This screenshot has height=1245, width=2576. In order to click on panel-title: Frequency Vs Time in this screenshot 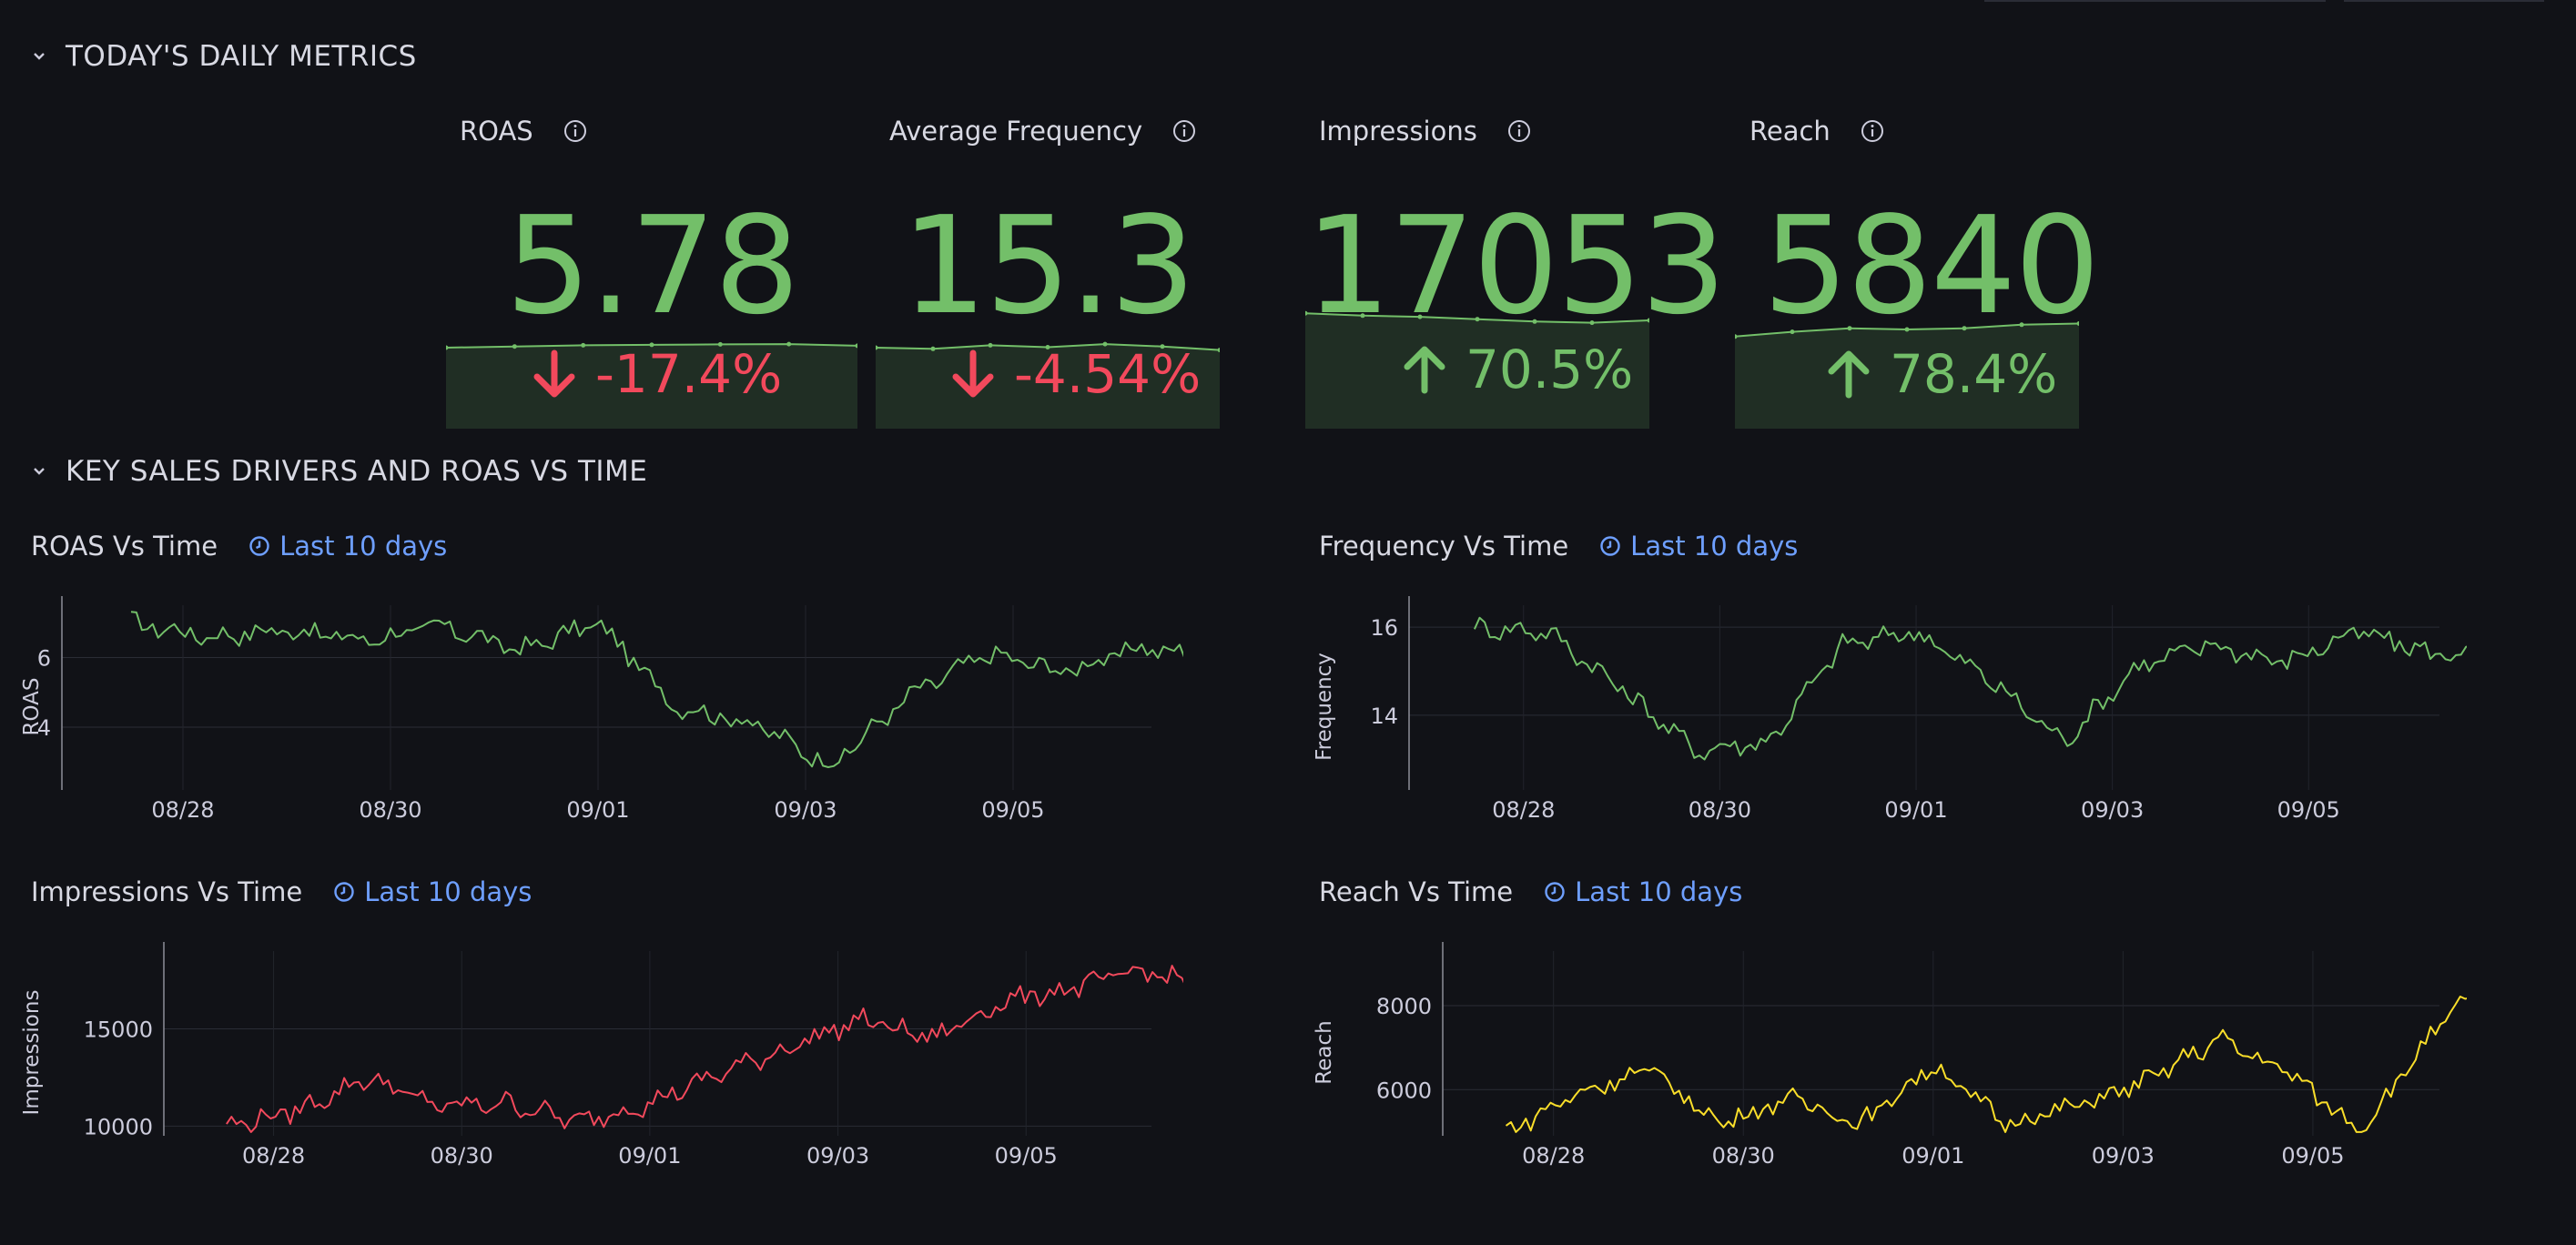, I will do `click(1444, 546)`.